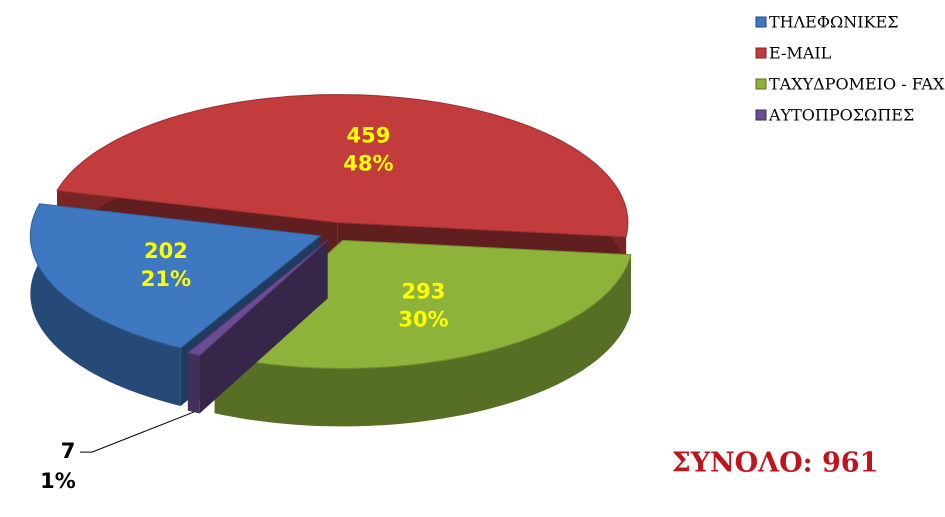 The height and width of the screenshot is (517, 945). Describe the element at coordinates (424, 292) in the screenshot. I see `data-label: 293` at that location.